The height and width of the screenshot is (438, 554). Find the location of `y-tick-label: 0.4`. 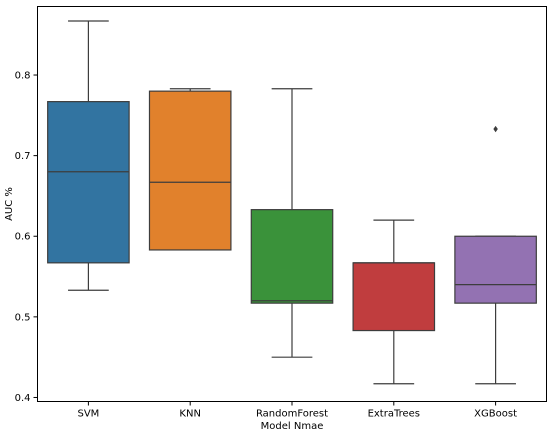

y-tick-label: 0.4 is located at coordinates (23, 398).